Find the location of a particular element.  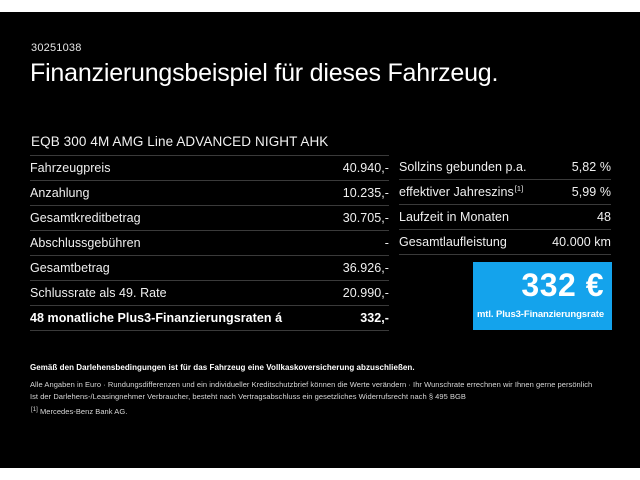

footnote-reference-marker: [1] is located at coordinates (34, 409).